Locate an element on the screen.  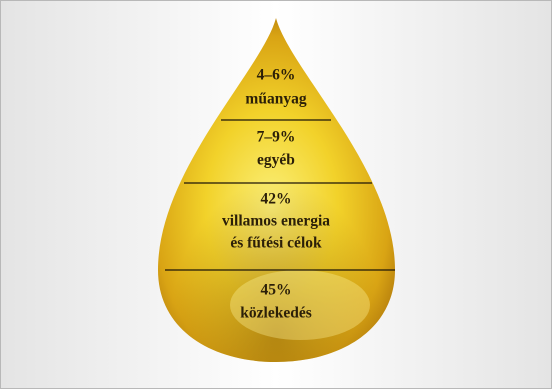
segment-share: 42% is located at coordinates (276, 199).